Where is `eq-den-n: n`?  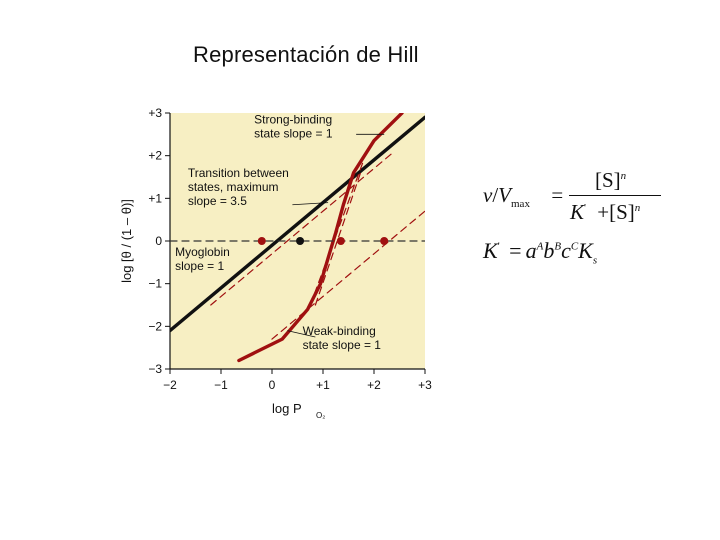
eq-den-n: n is located at coordinates (637, 208).